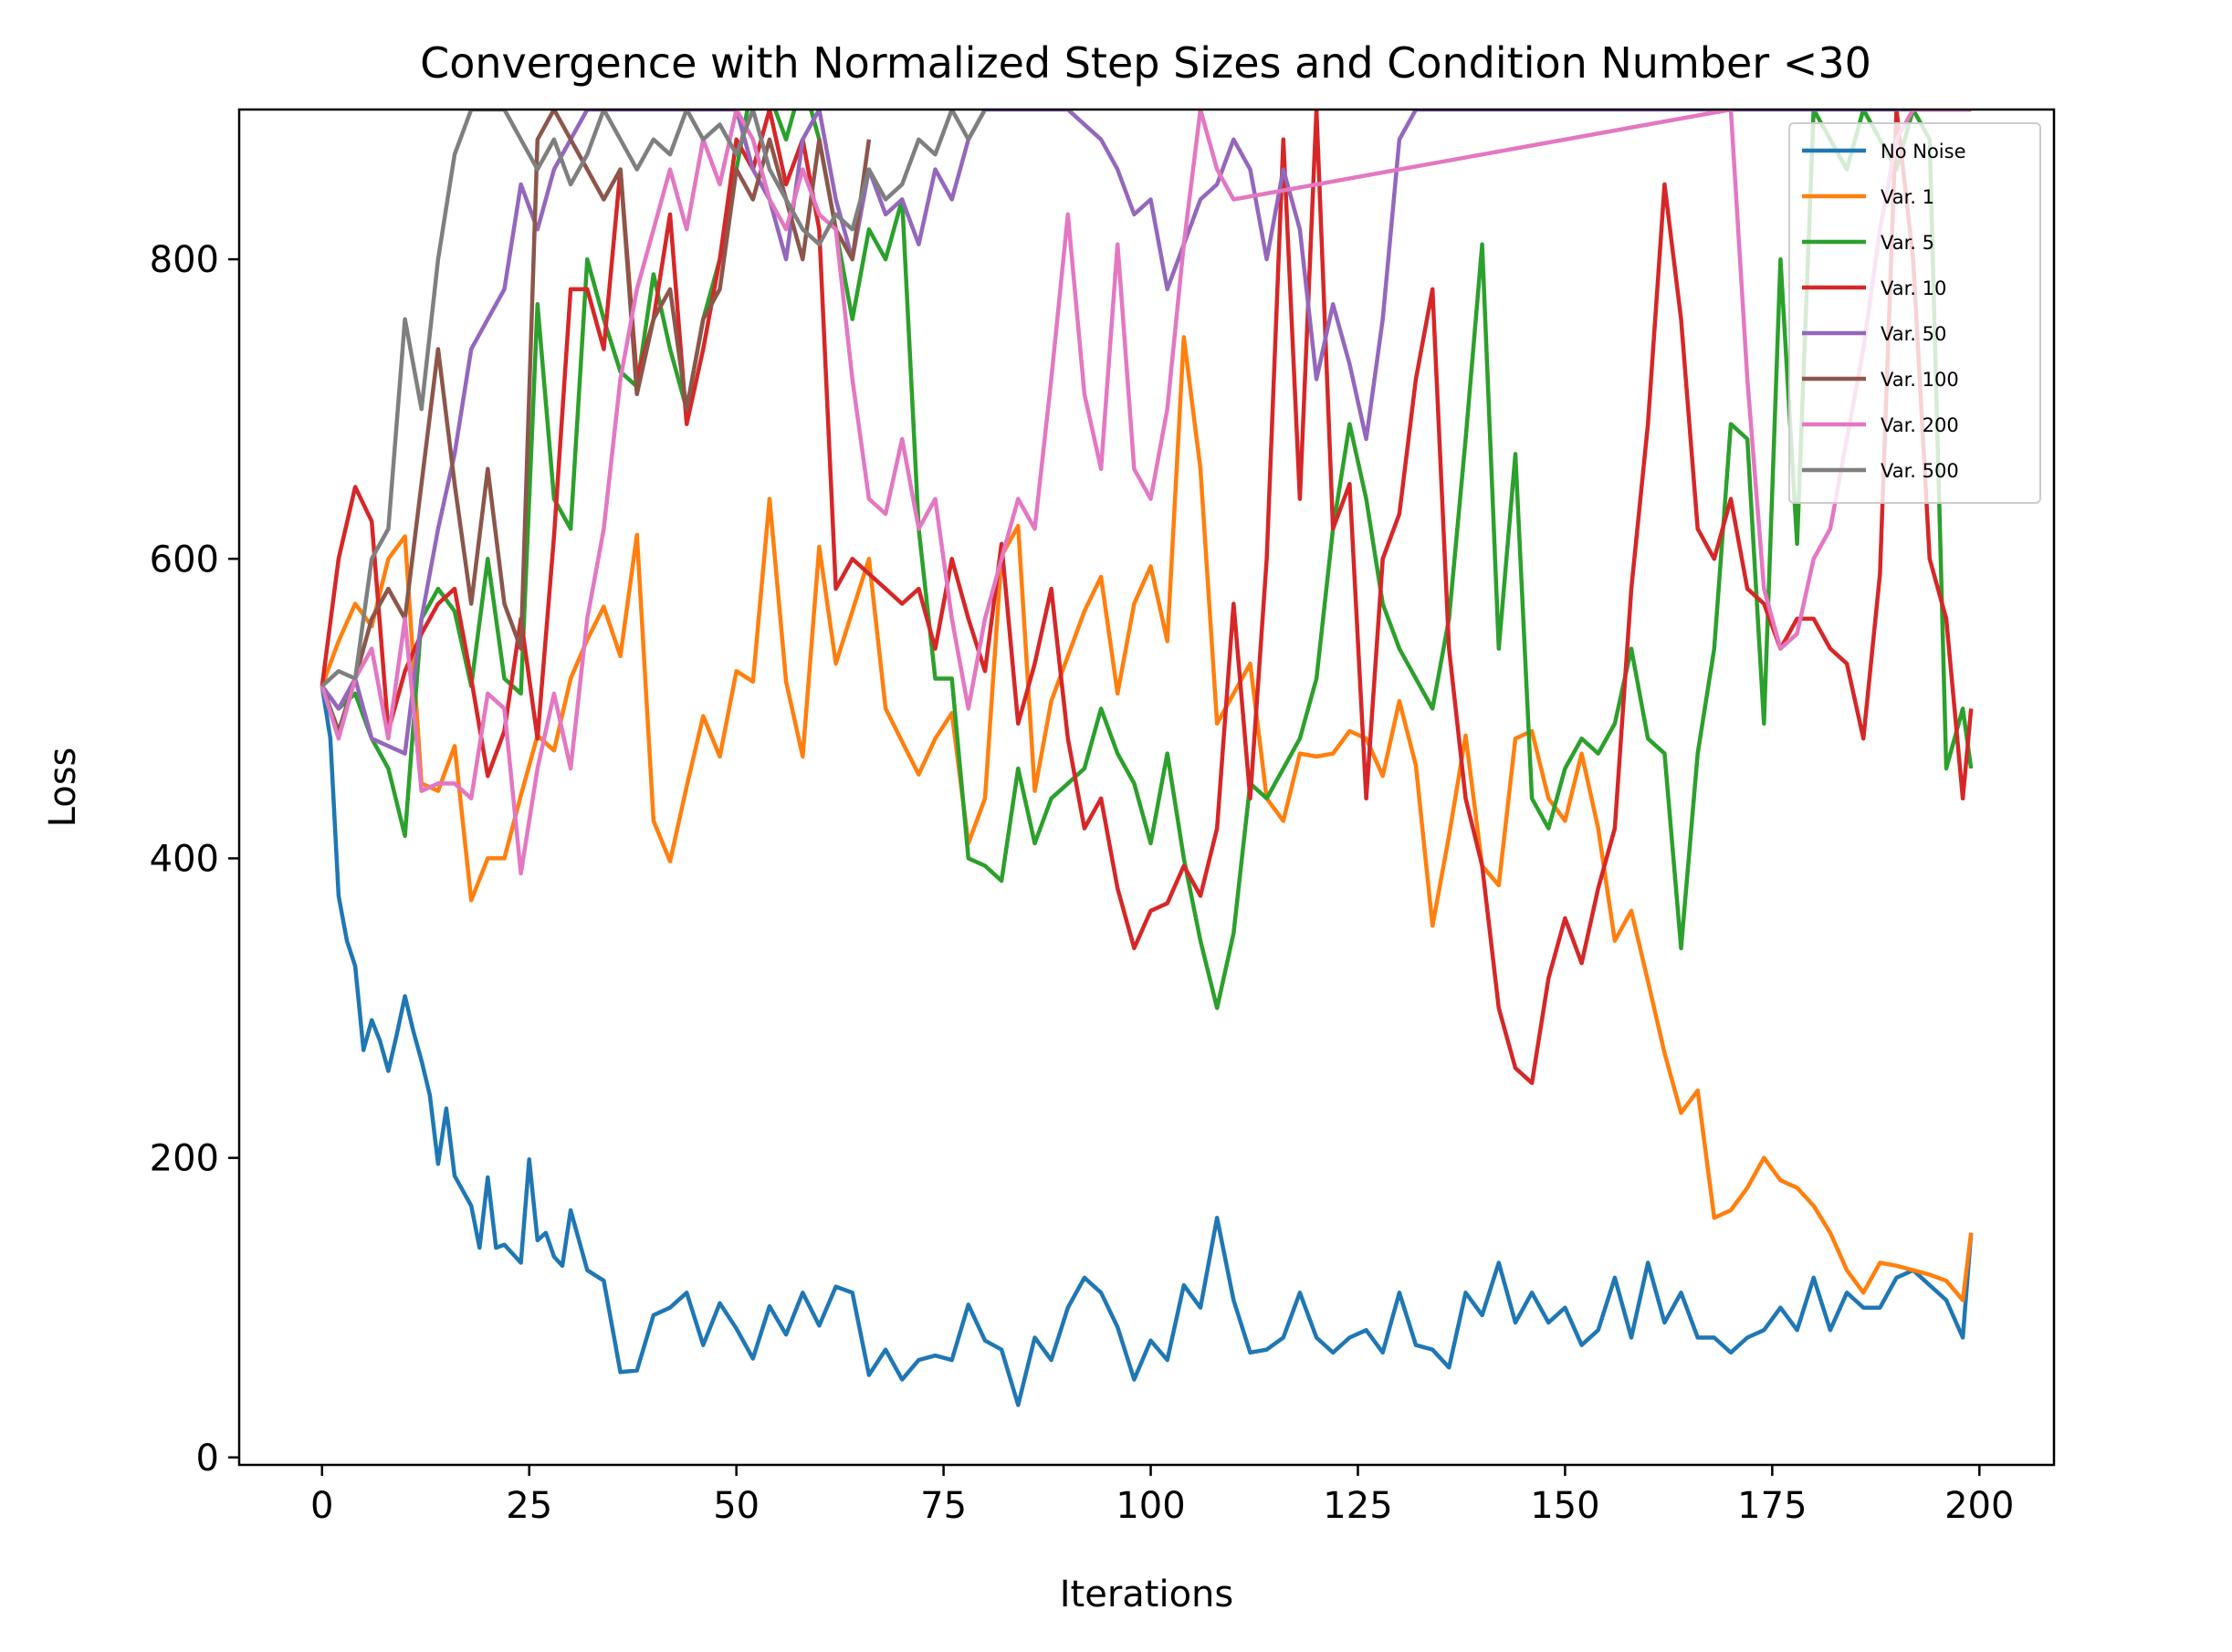  I want to click on y-tick-label: 800, so click(184, 260).